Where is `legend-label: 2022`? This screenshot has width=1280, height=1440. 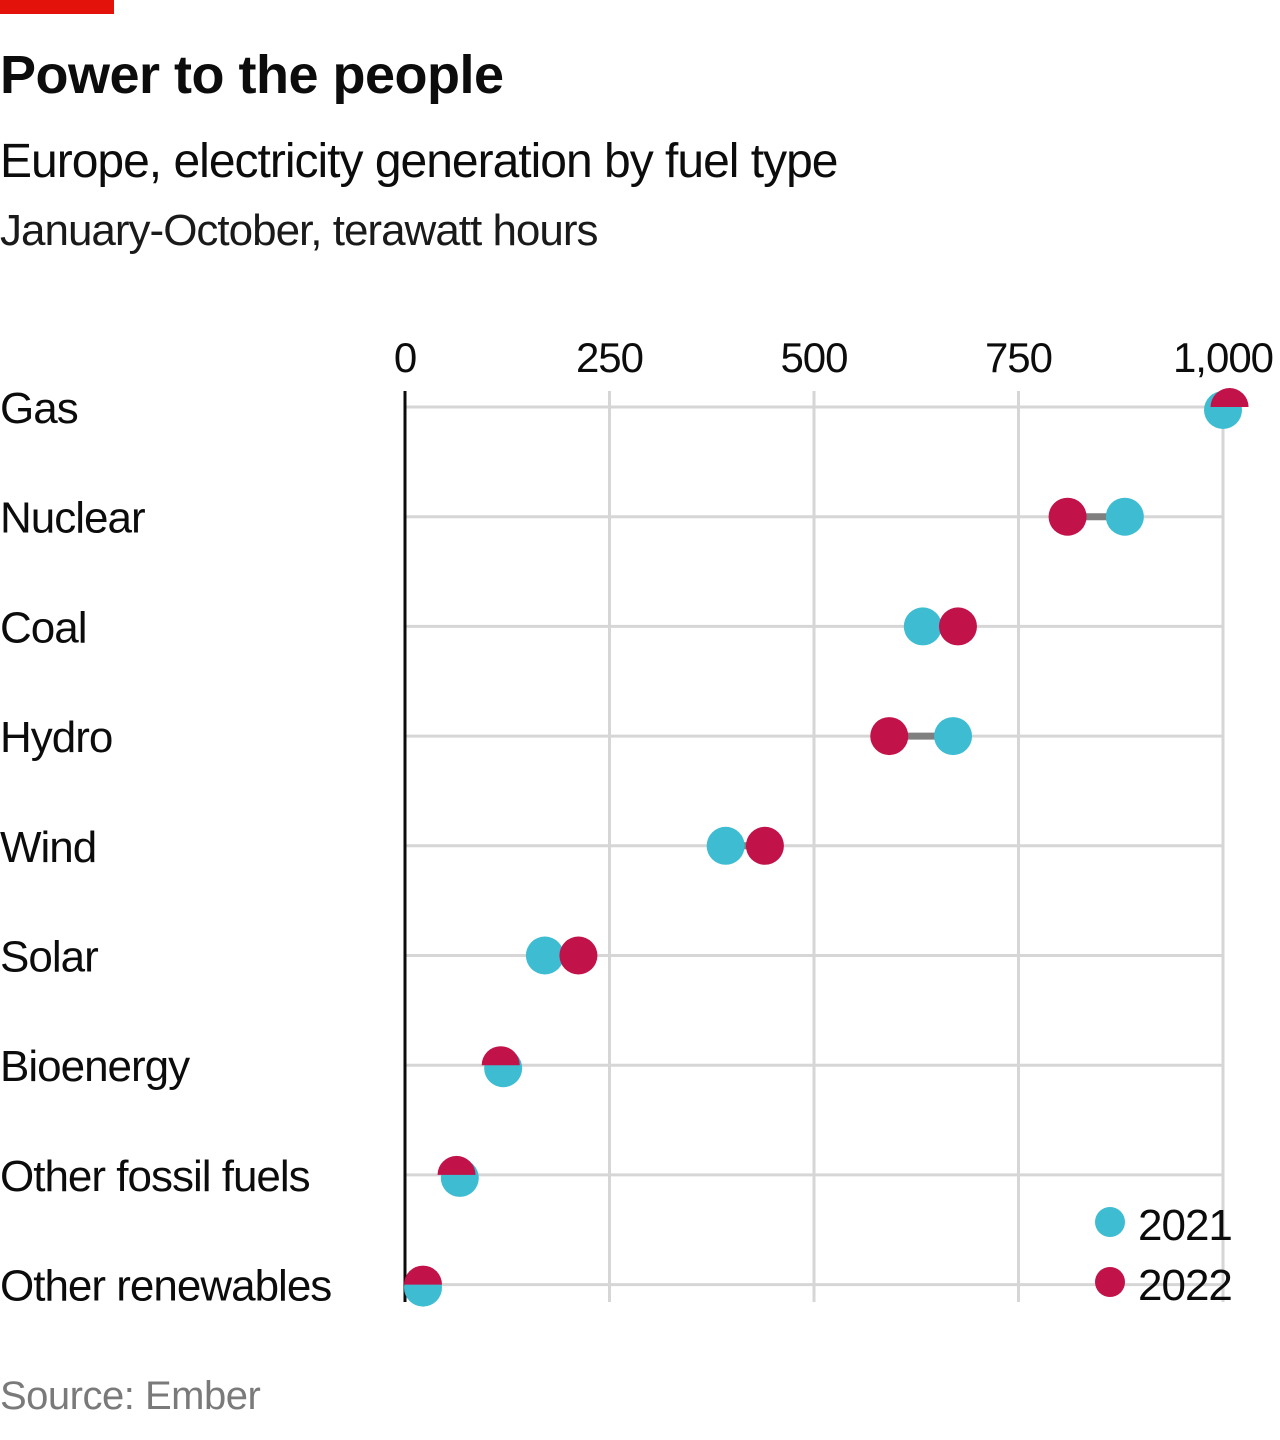
legend-label: 2022 is located at coordinates (1185, 1285).